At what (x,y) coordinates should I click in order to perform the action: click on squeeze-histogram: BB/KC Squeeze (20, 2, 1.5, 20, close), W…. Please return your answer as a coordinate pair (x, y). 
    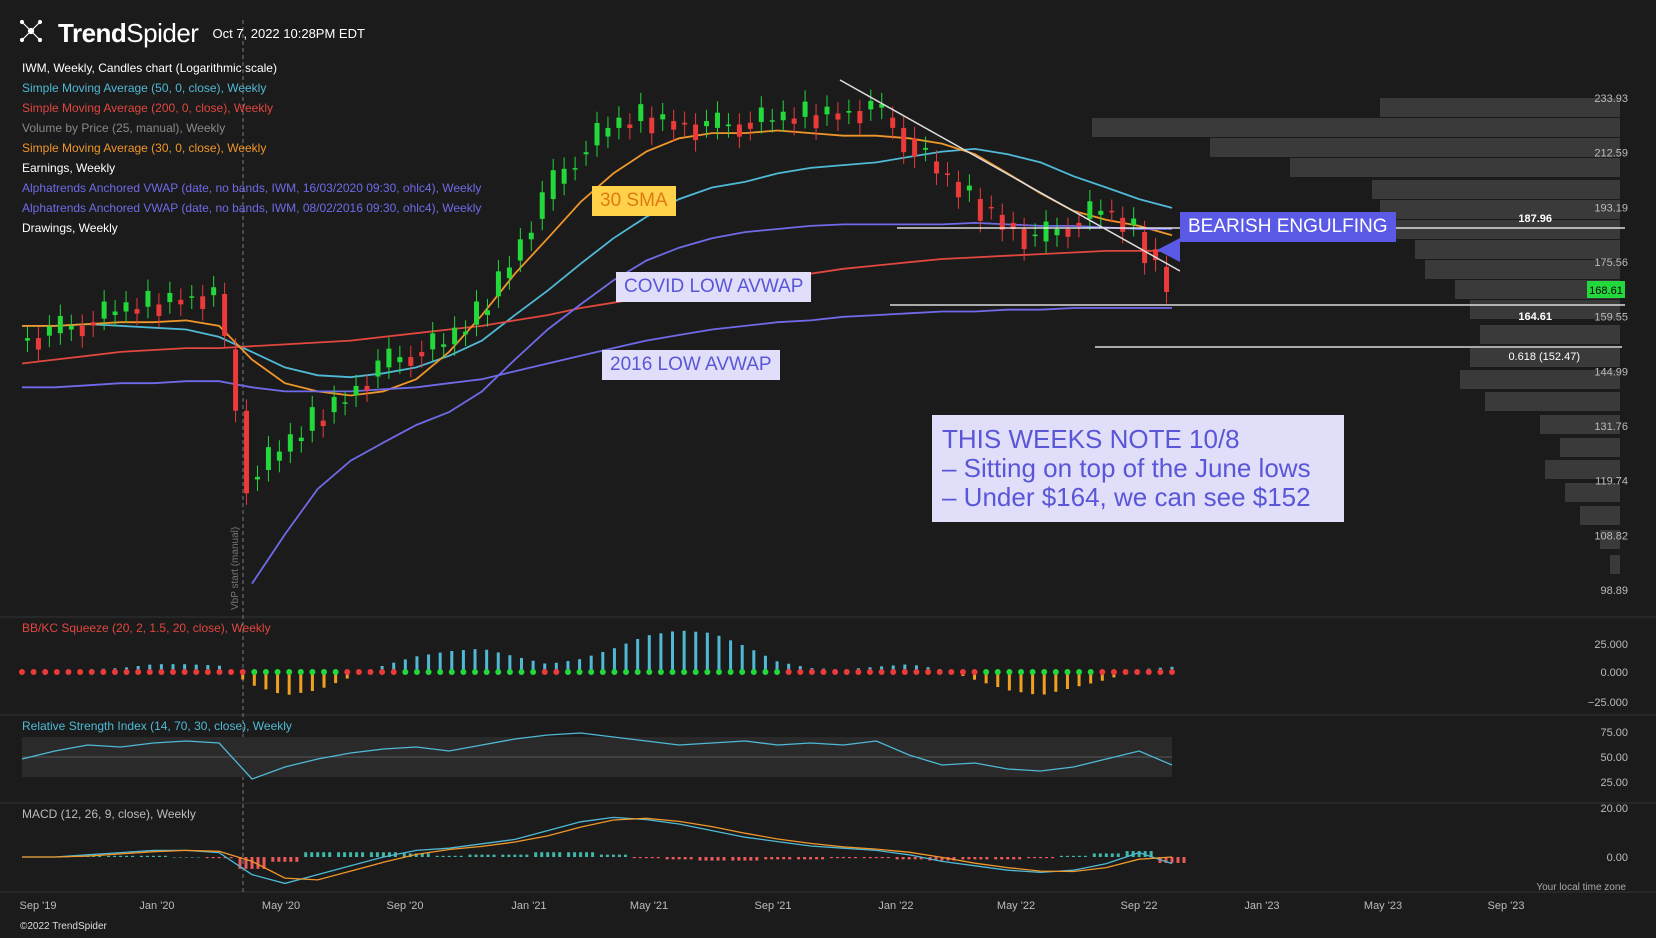
    Looking at the image, I should click on (823, 665).